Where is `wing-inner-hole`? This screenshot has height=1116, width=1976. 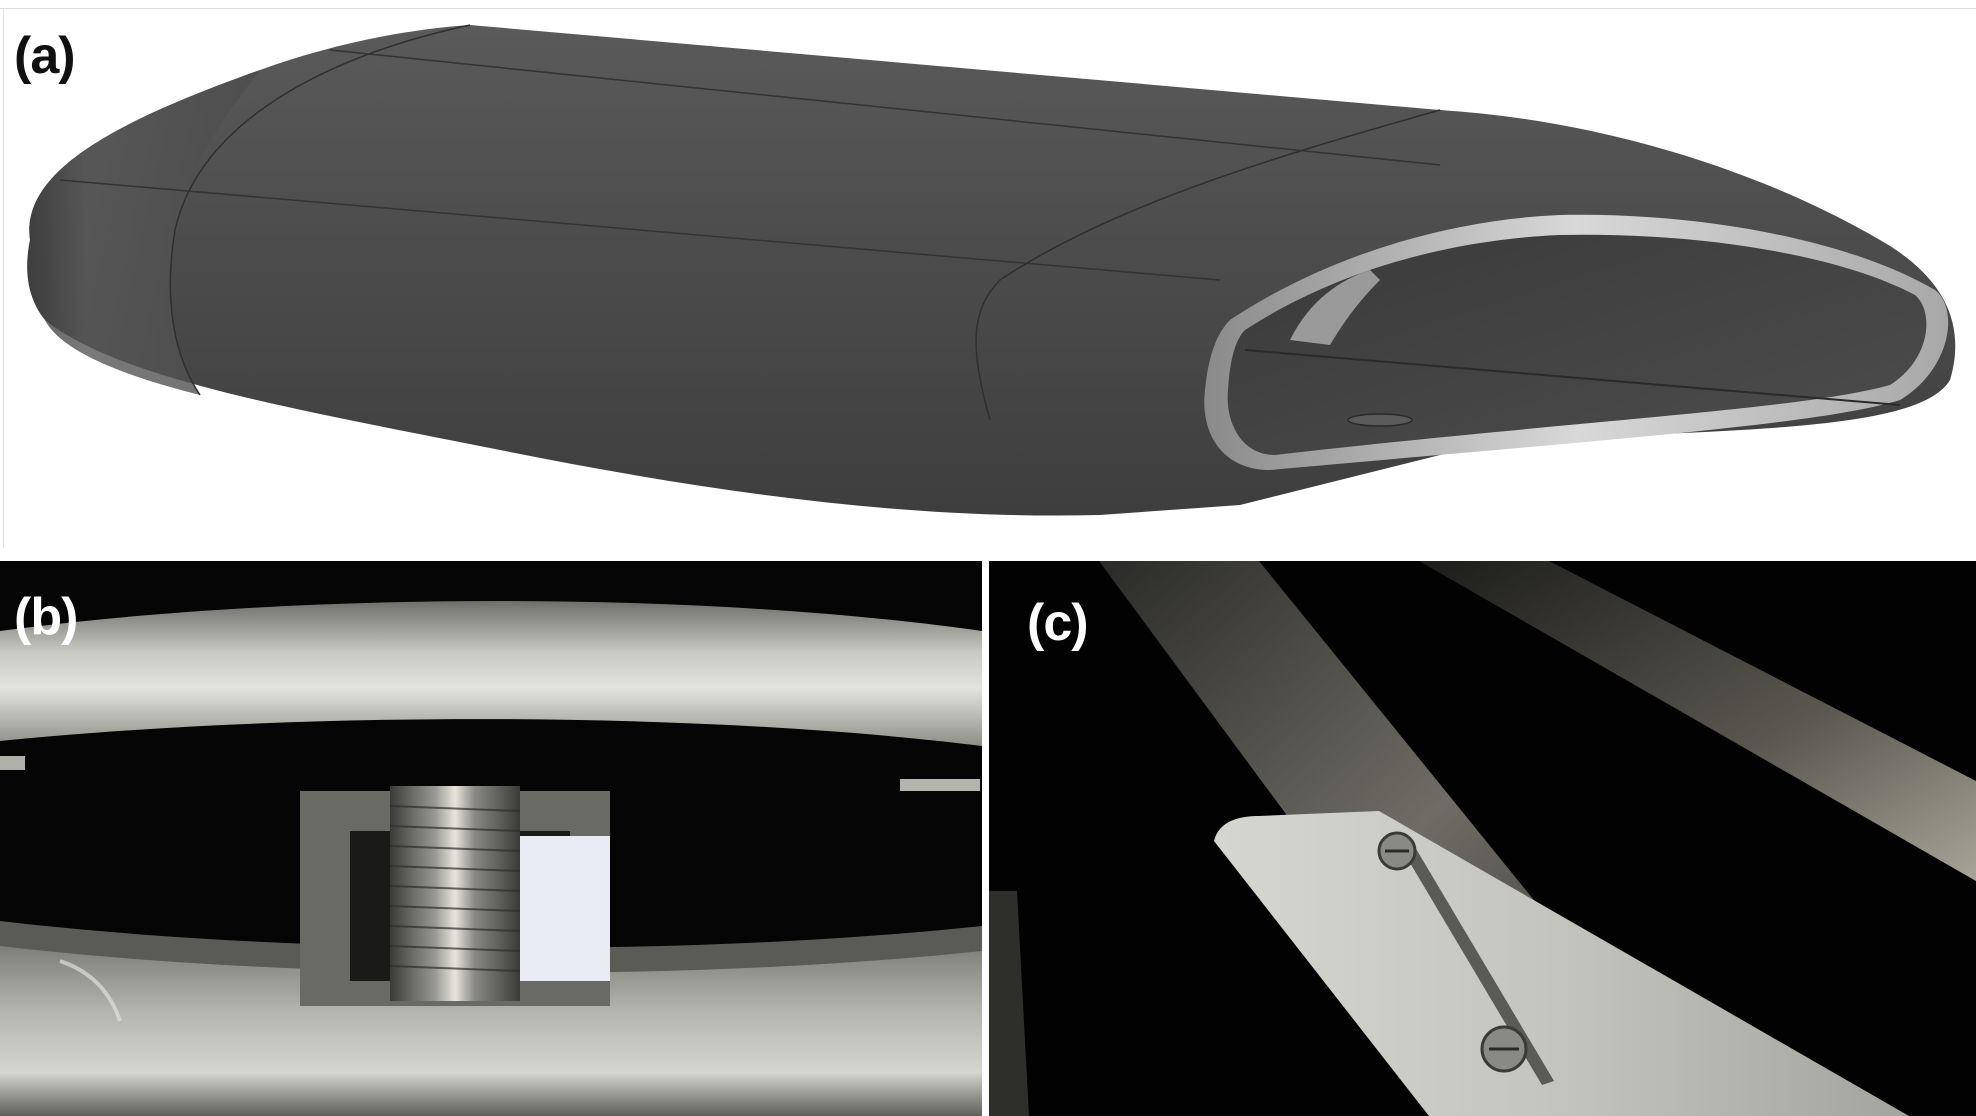 wing-inner-hole is located at coordinates (1380, 420).